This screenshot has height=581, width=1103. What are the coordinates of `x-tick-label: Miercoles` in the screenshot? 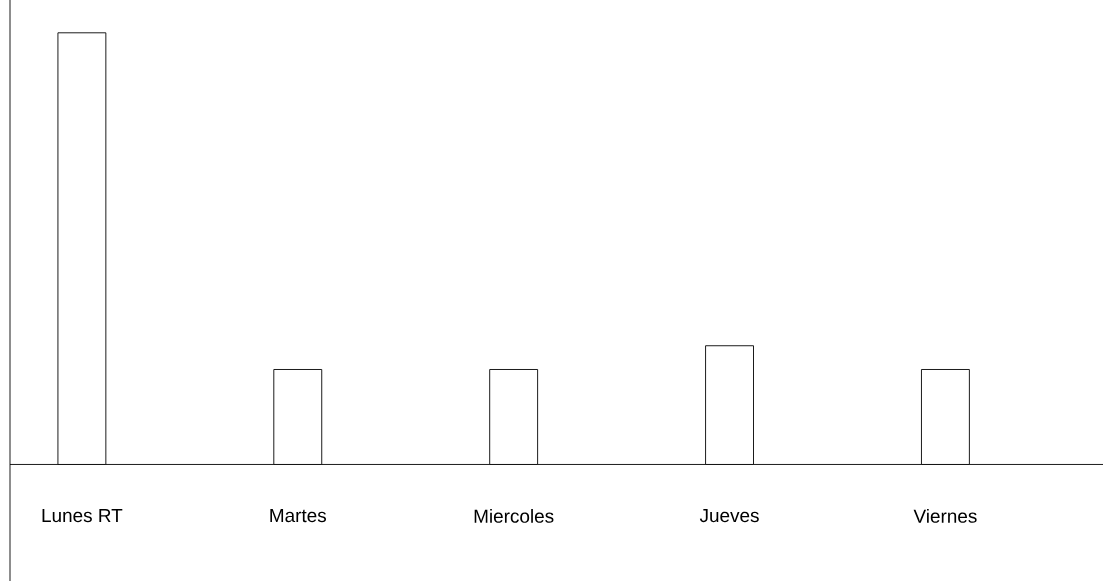 It's located at (514, 515).